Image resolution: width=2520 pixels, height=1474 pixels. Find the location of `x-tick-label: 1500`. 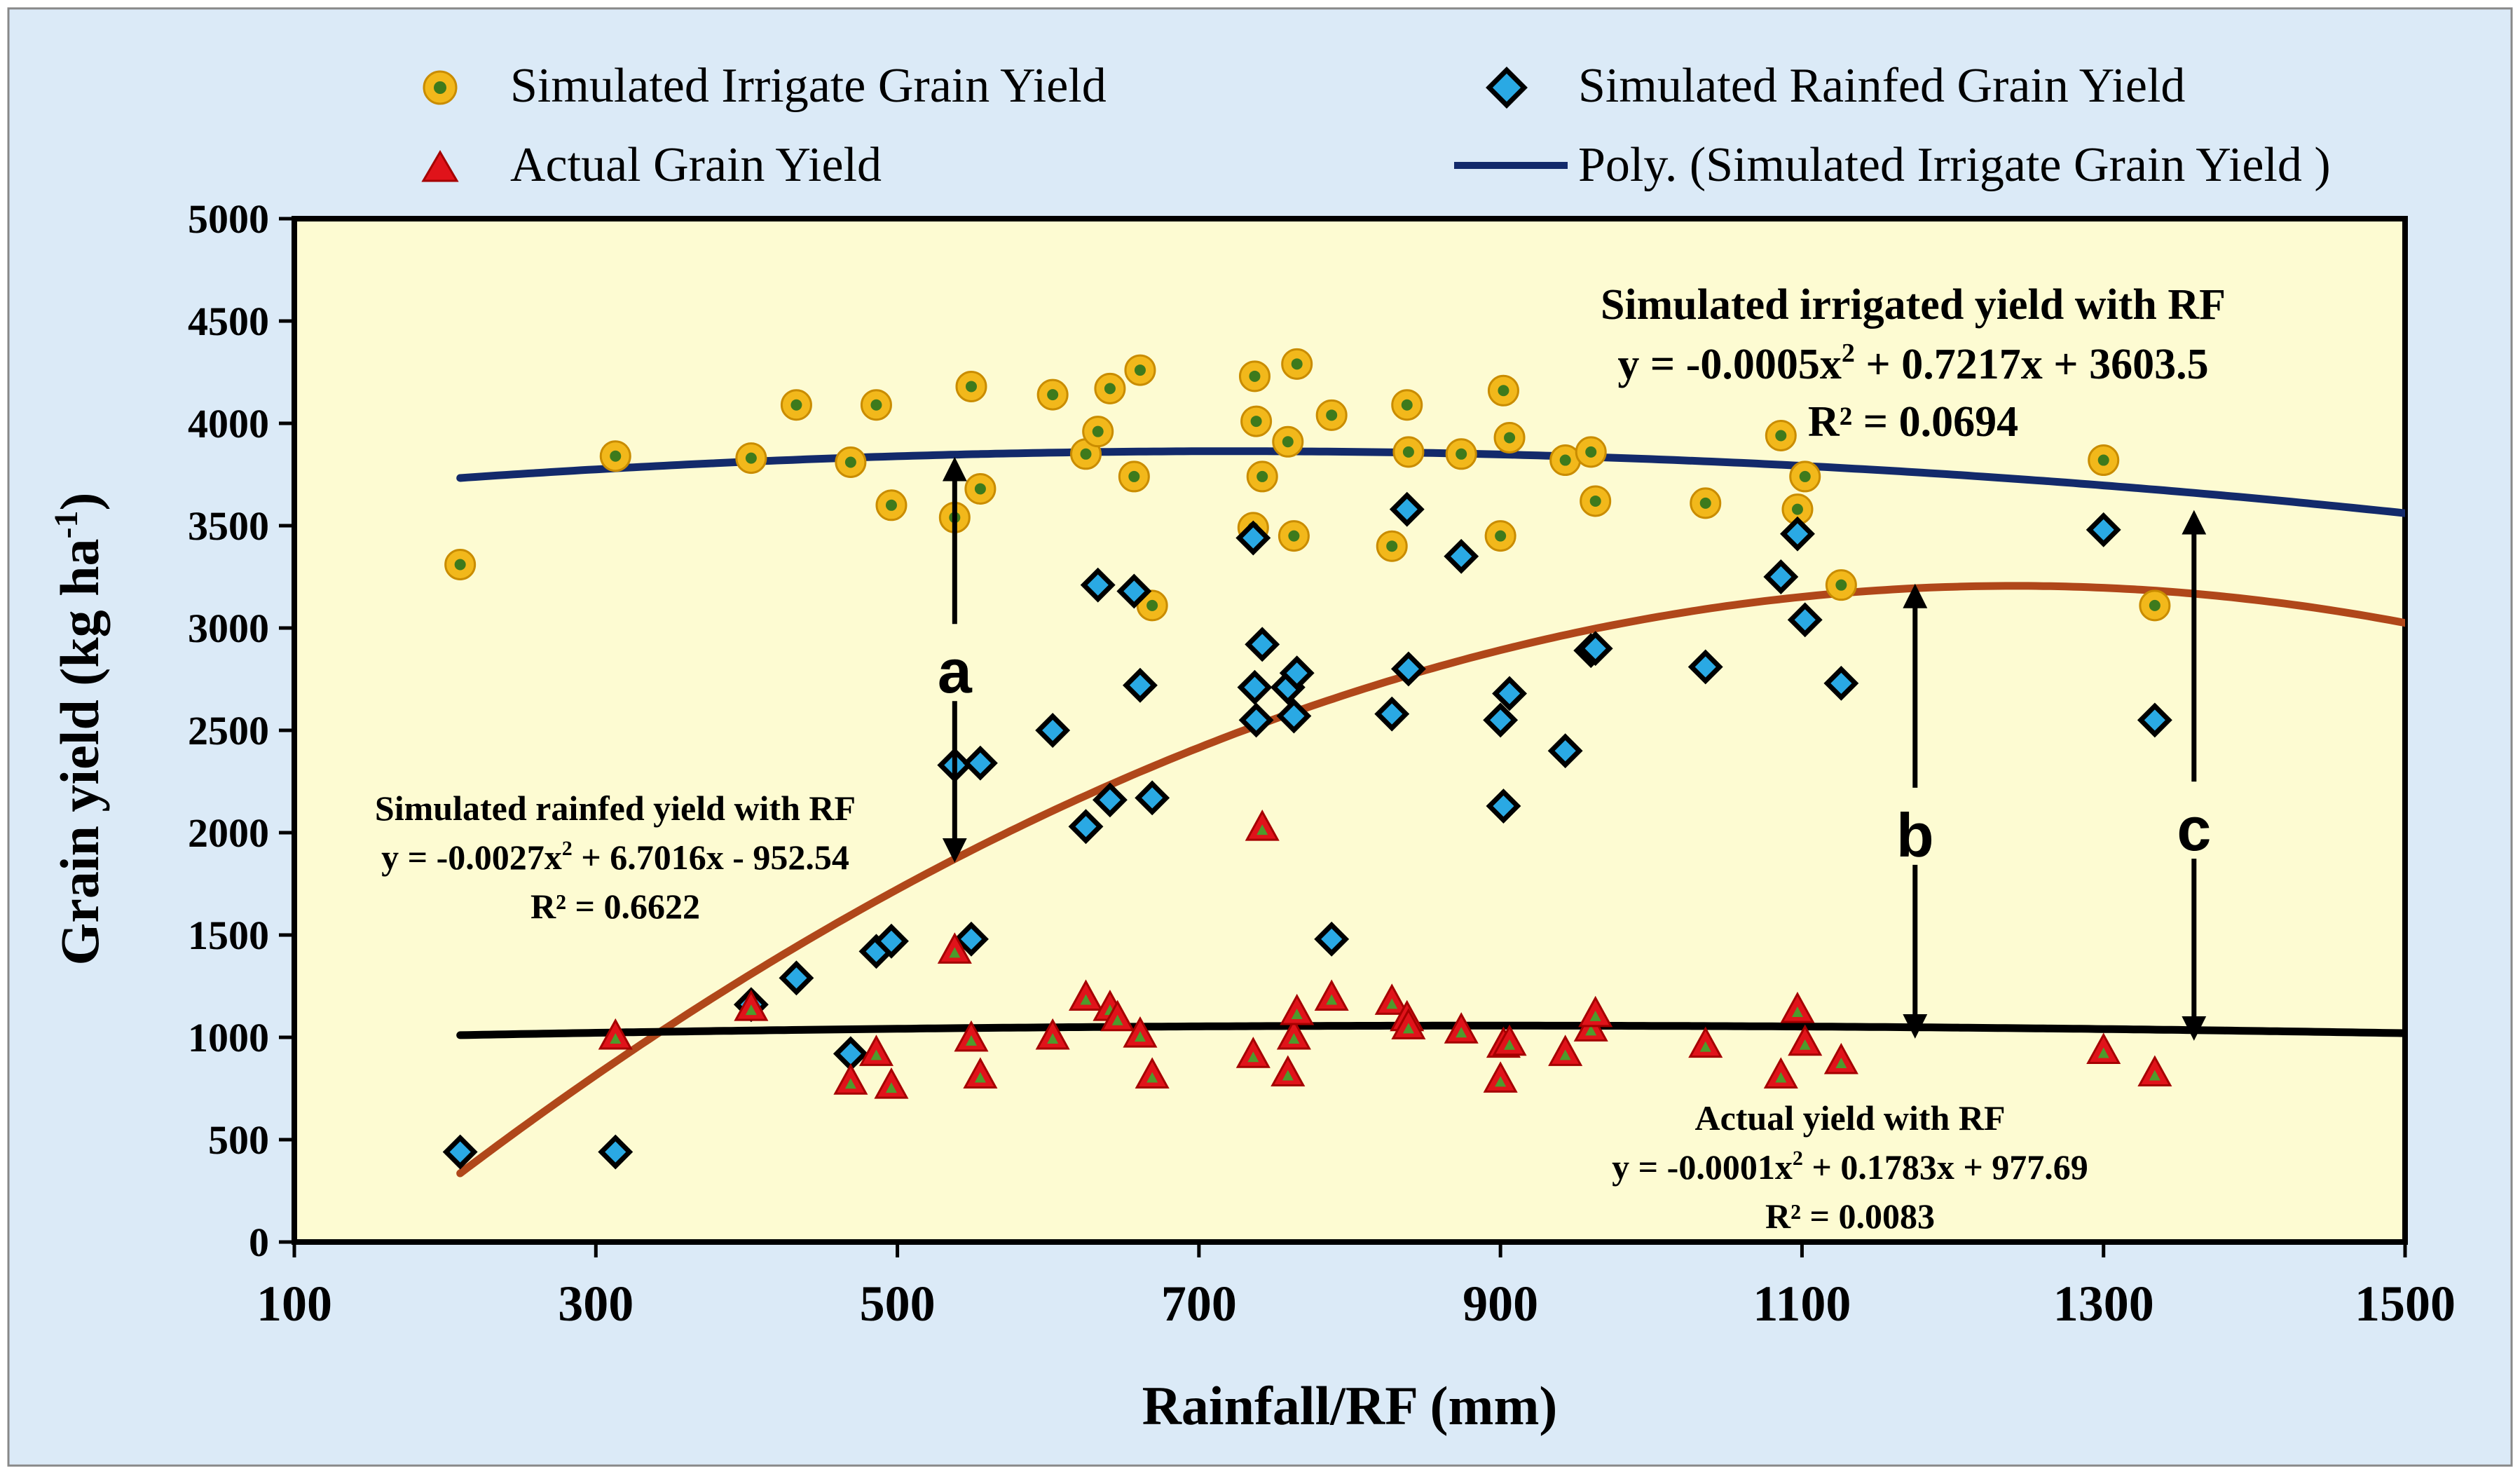

x-tick-label: 1500 is located at coordinates (2405, 1304).